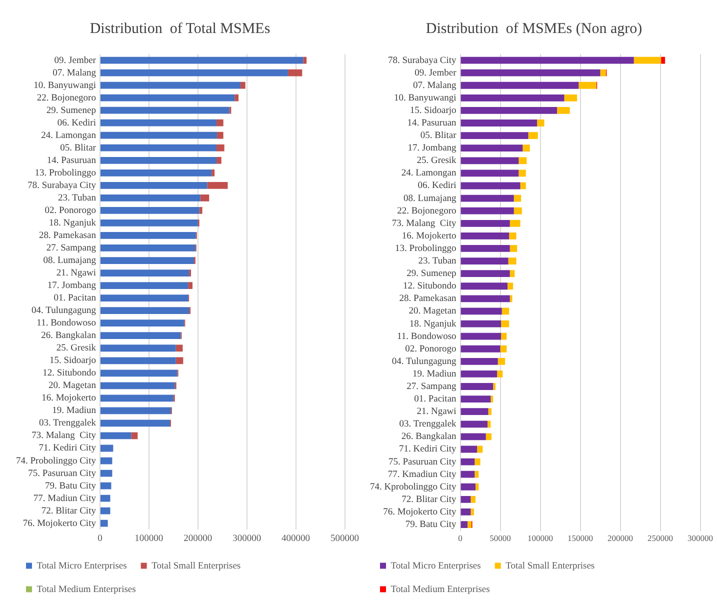 This screenshot has width=717, height=610. I want to click on chart-title: Distribution of Total MSMEs, so click(180, 28).